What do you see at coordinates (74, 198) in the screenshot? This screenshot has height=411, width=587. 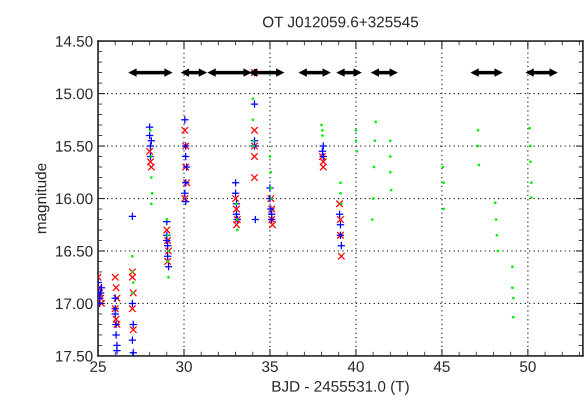 I see `y-tick-label: 16.00` at bounding box center [74, 198].